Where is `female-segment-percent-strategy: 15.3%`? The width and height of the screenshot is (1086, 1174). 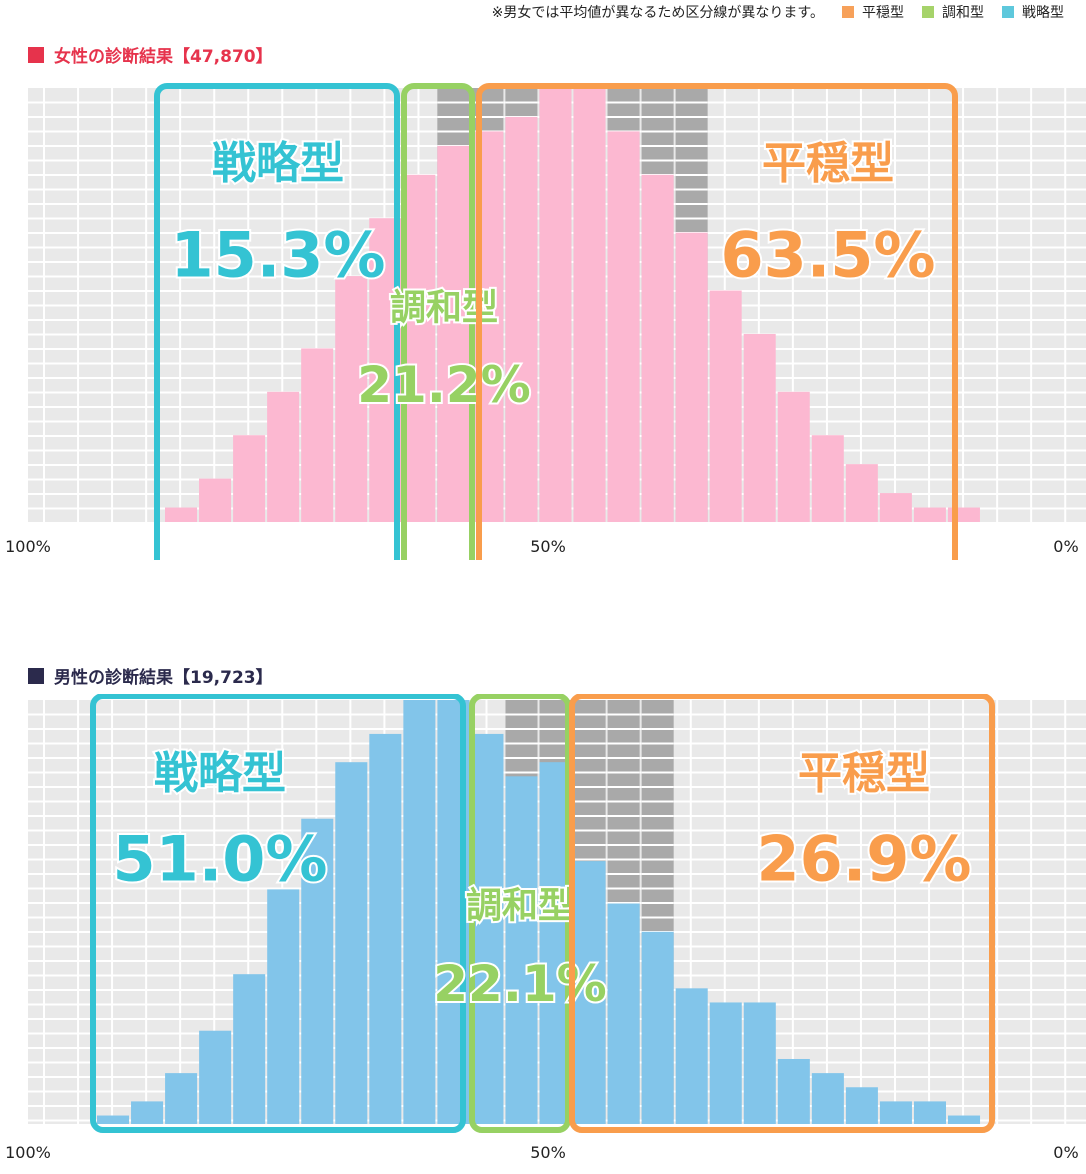
female-segment-percent-strategy: 15.3% is located at coordinates (277, 254).